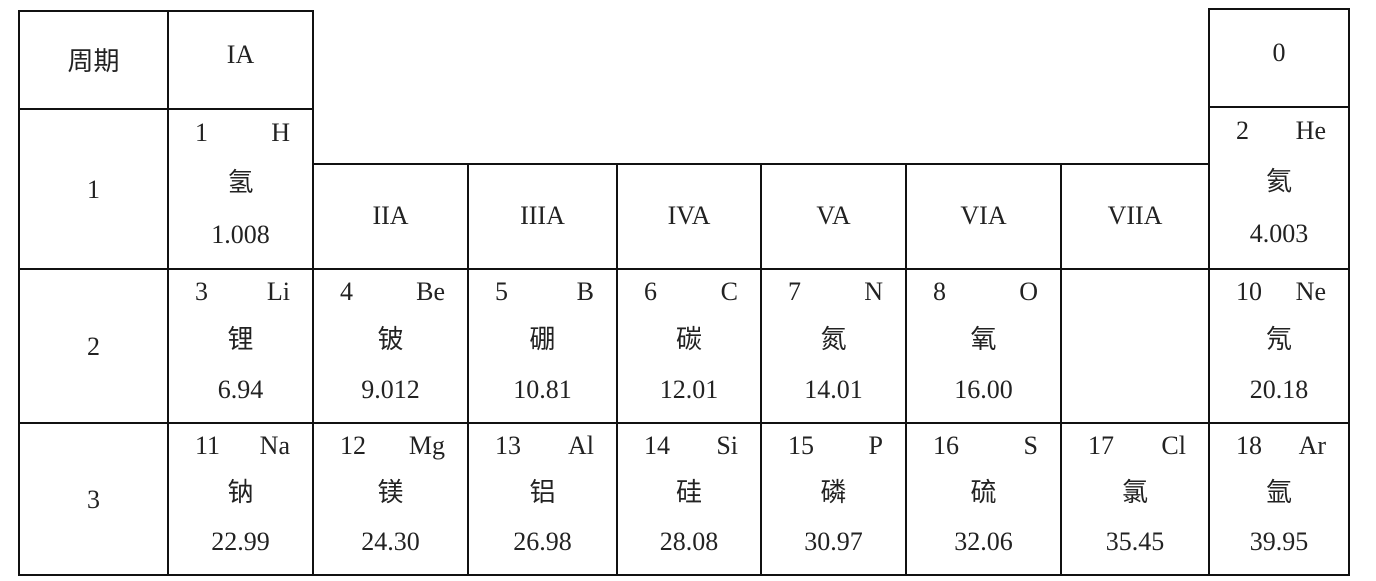 This screenshot has height=581, width=1376. I want to click on element-name: 铝, so click(542, 493).